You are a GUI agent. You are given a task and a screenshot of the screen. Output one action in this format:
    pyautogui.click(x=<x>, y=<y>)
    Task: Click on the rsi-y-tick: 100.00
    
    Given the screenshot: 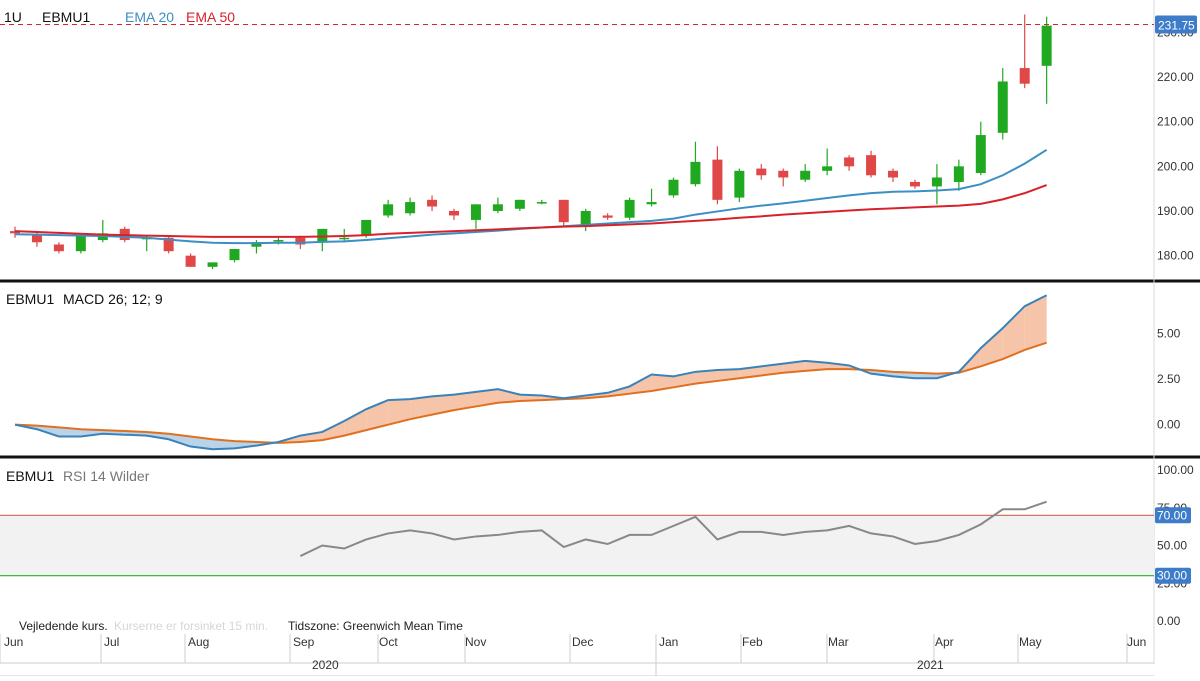 What is the action you would take?
    pyautogui.click(x=1175, y=470)
    